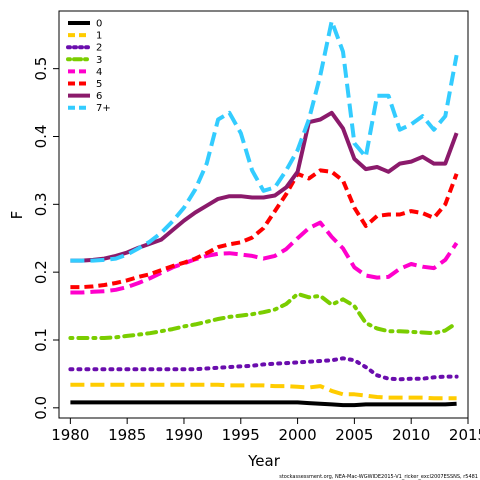 This screenshot has width=480, height=480. What do you see at coordinates (184, 435) in the screenshot?
I see `x-tick-label: 1990` at bounding box center [184, 435].